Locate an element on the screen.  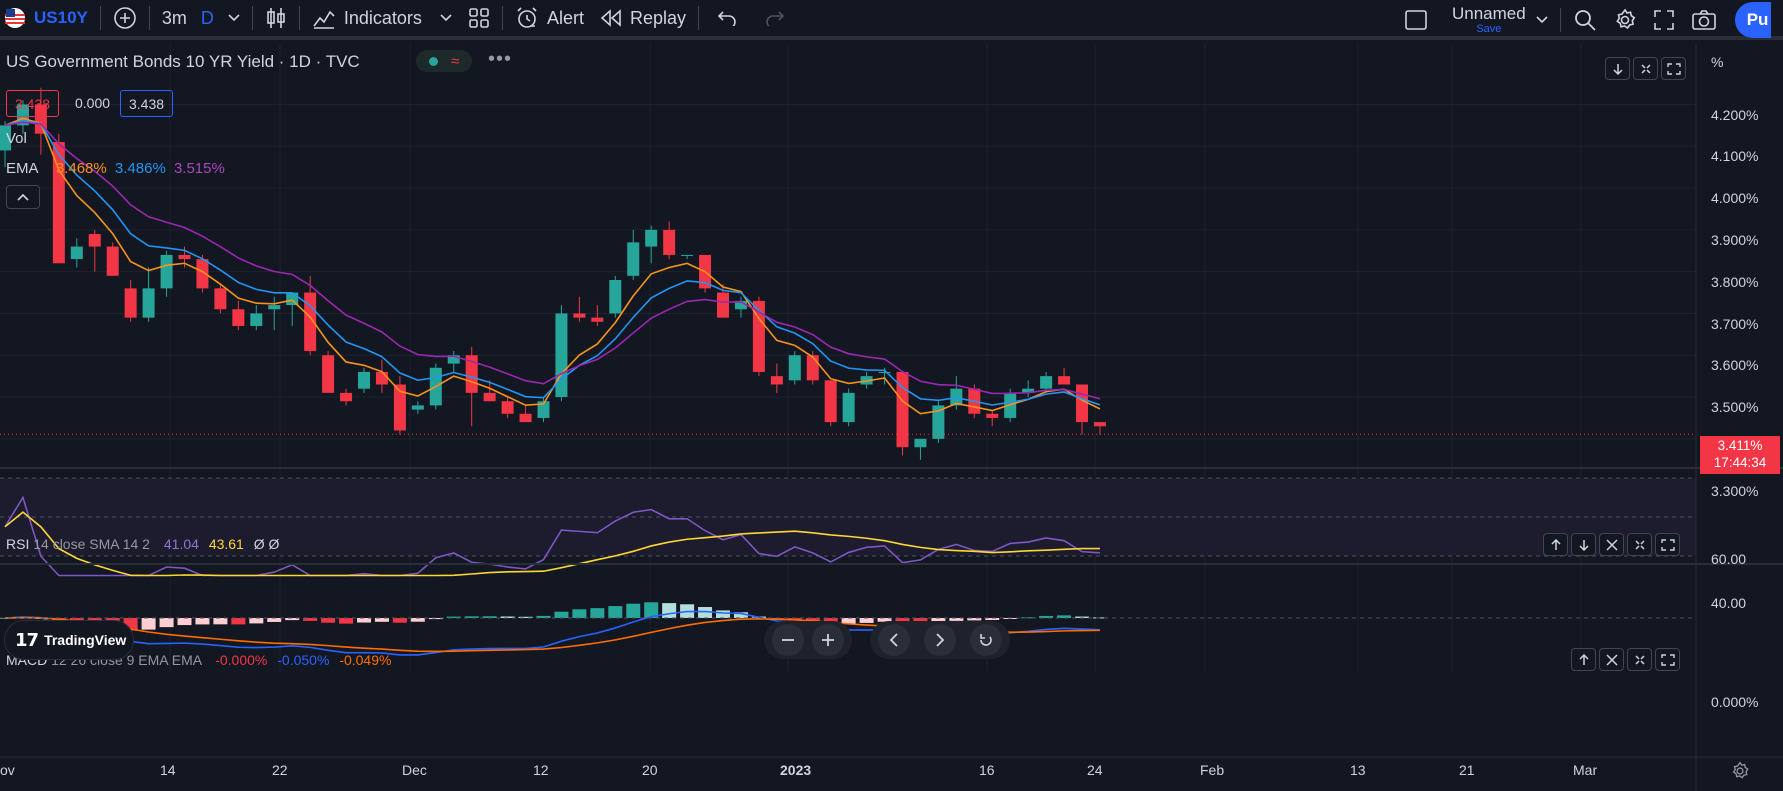
collapse-legend-button is located at coordinates (23, 197).